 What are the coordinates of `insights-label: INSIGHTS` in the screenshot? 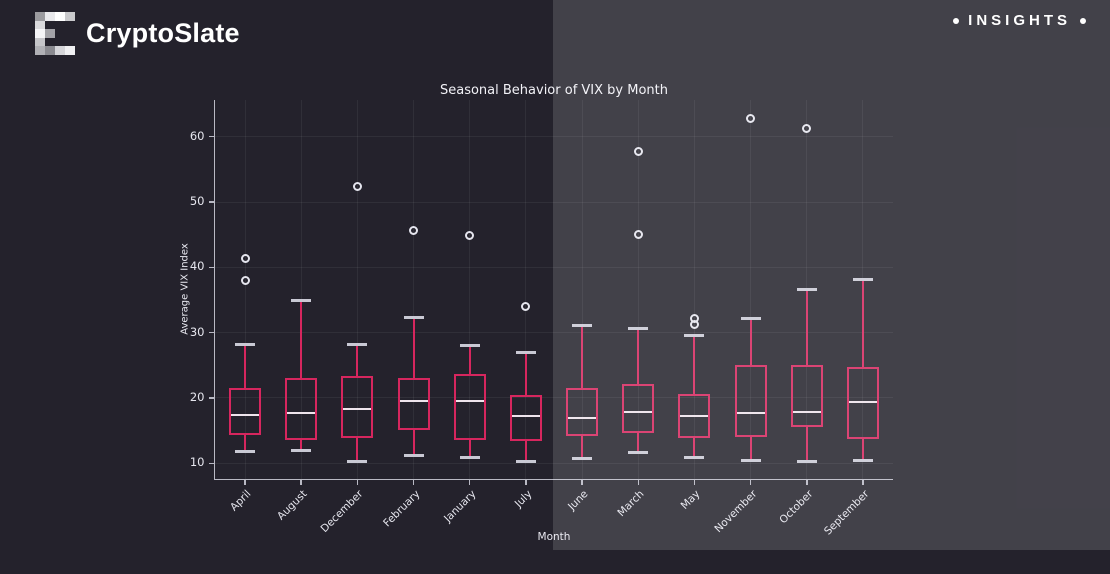 It's located at (1019, 20).